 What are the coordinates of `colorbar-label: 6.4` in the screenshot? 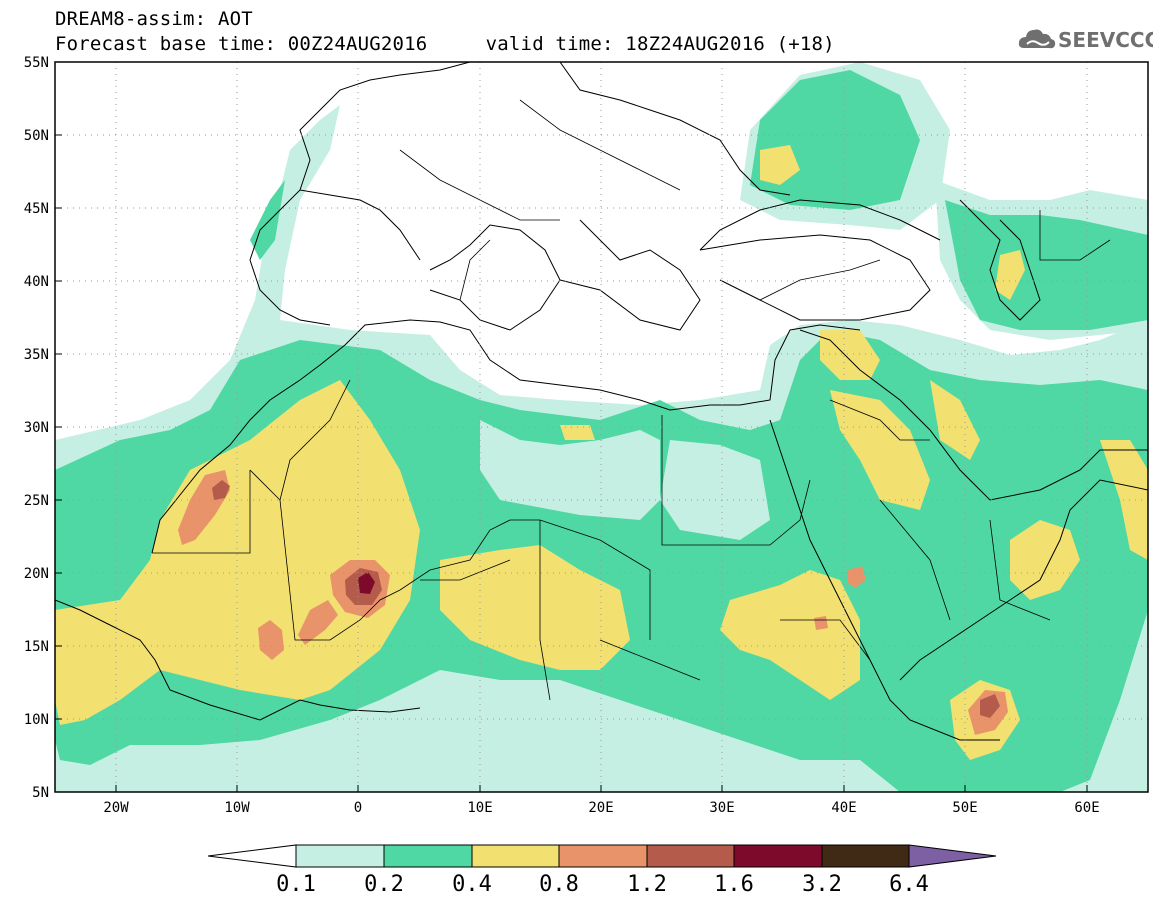 It's located at (909, 884).